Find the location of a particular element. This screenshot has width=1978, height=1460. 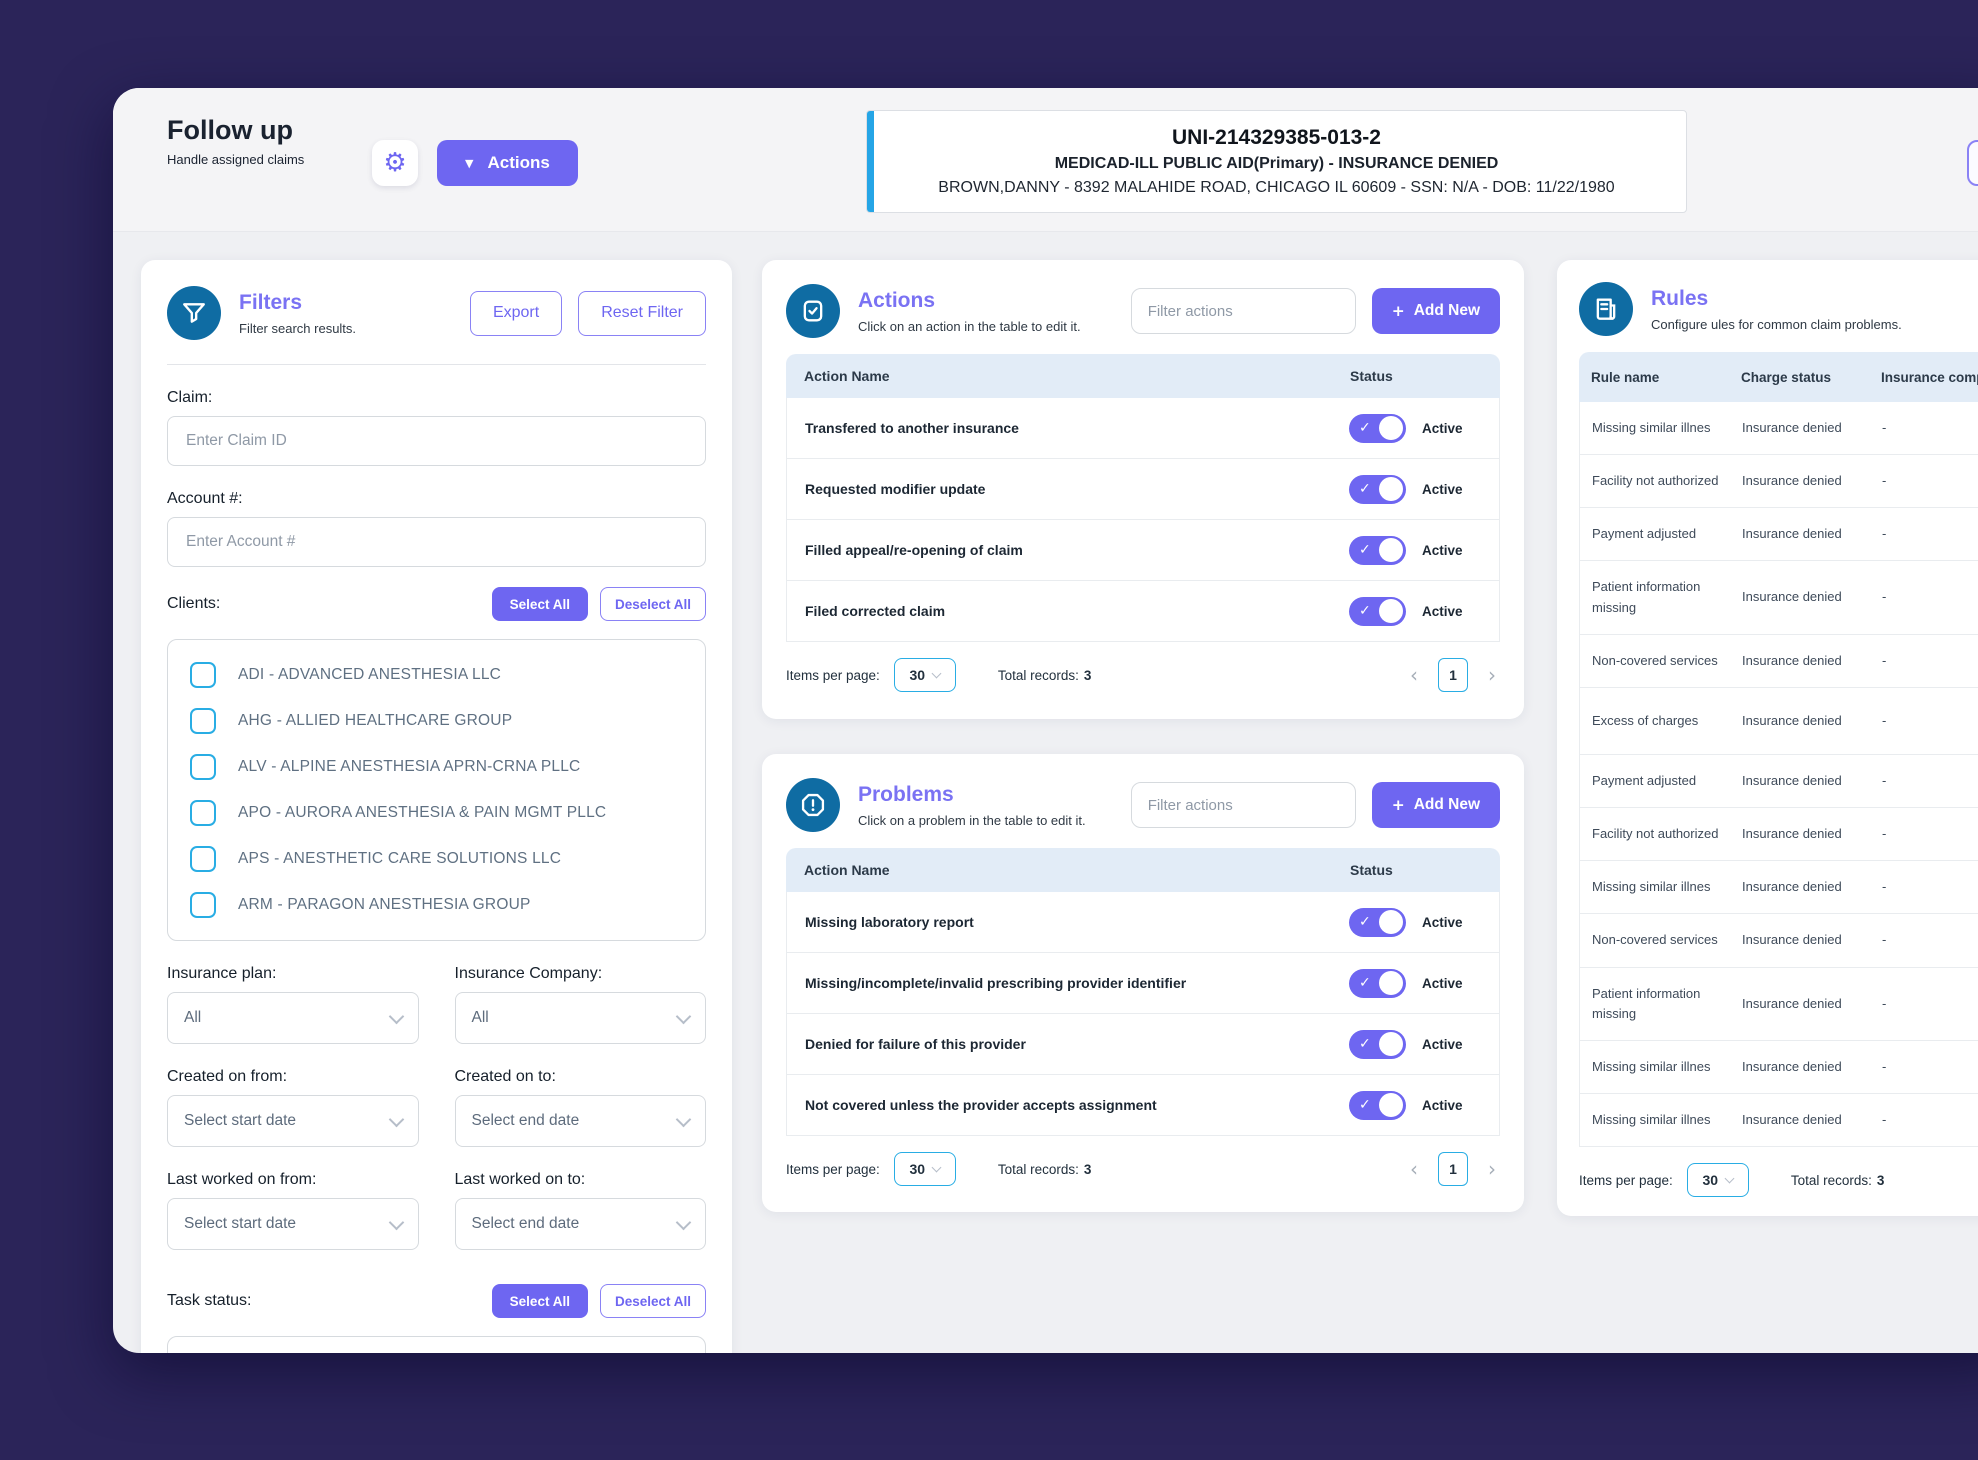

task-status-item: ✓ ADI - ADVANCED ANESTHESIA LLC is located at coordinates (436, 1351).